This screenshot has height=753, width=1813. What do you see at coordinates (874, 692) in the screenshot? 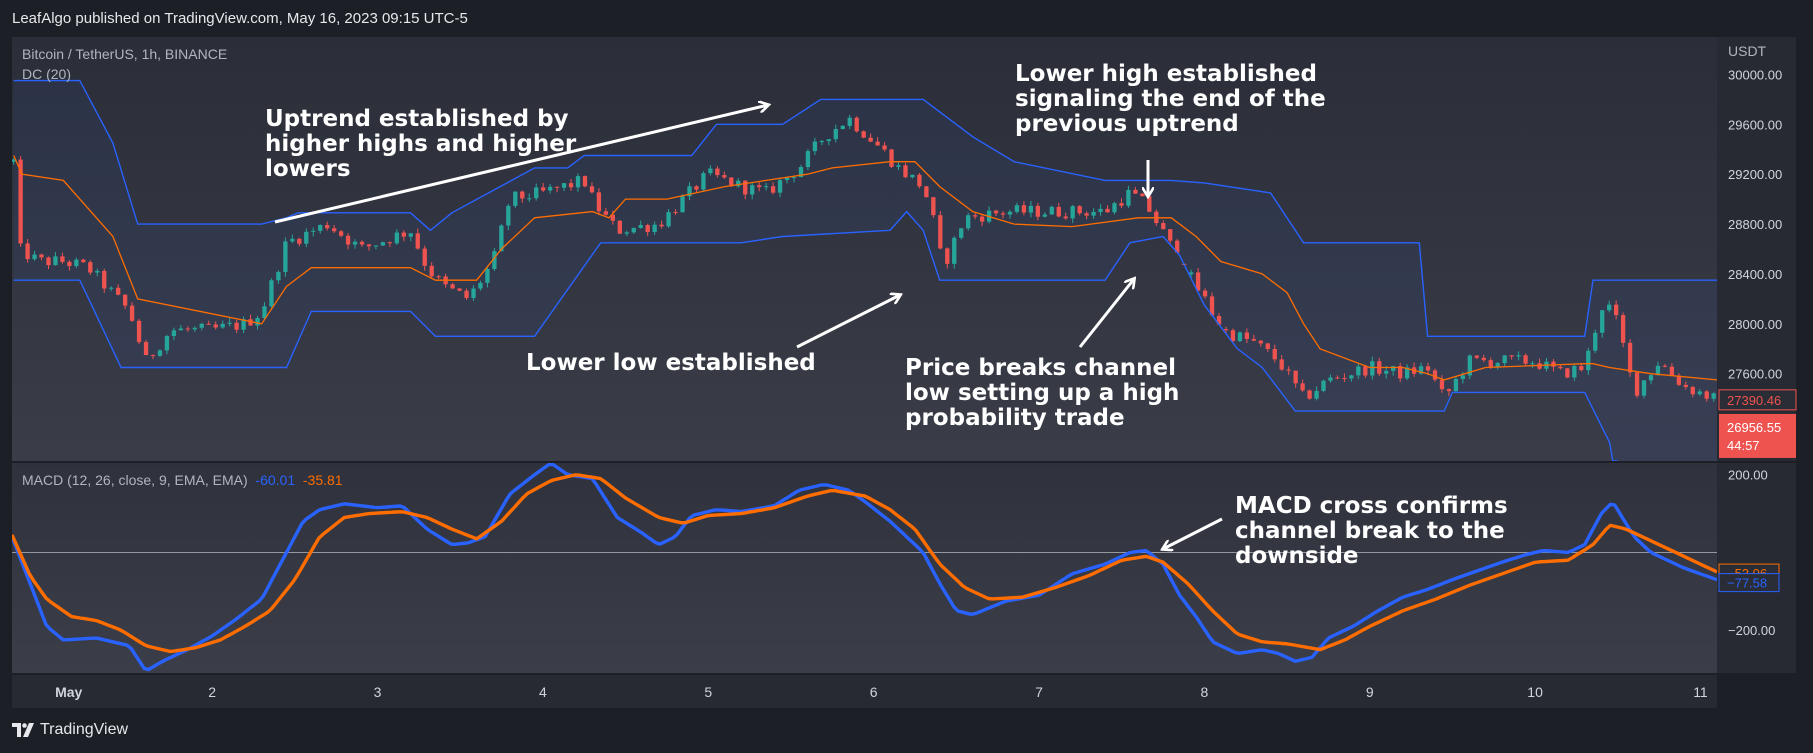
I see `time-tick-label: 6` at bounding box center [874, 692].